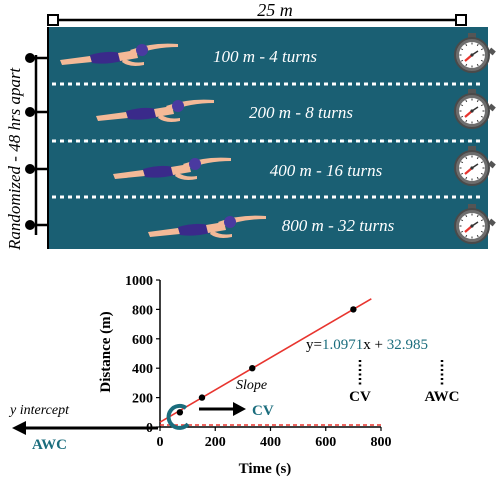  Describe the element at coordinates (142, 369) in the screenshot. I see `y-tick-label: 400` at that location.